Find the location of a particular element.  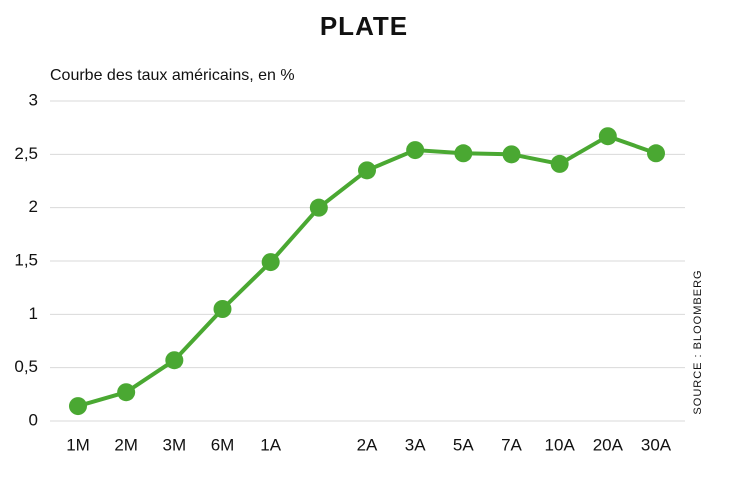

y-tick-label: 1,5 is located at coordinates (26, 259).